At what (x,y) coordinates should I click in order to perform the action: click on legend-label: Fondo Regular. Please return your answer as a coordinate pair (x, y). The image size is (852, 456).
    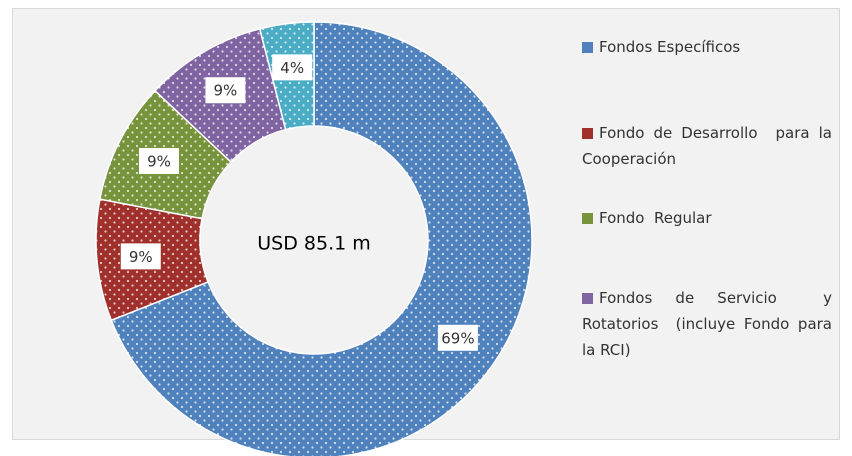
    Looking at the image, I should click on (655, 218).